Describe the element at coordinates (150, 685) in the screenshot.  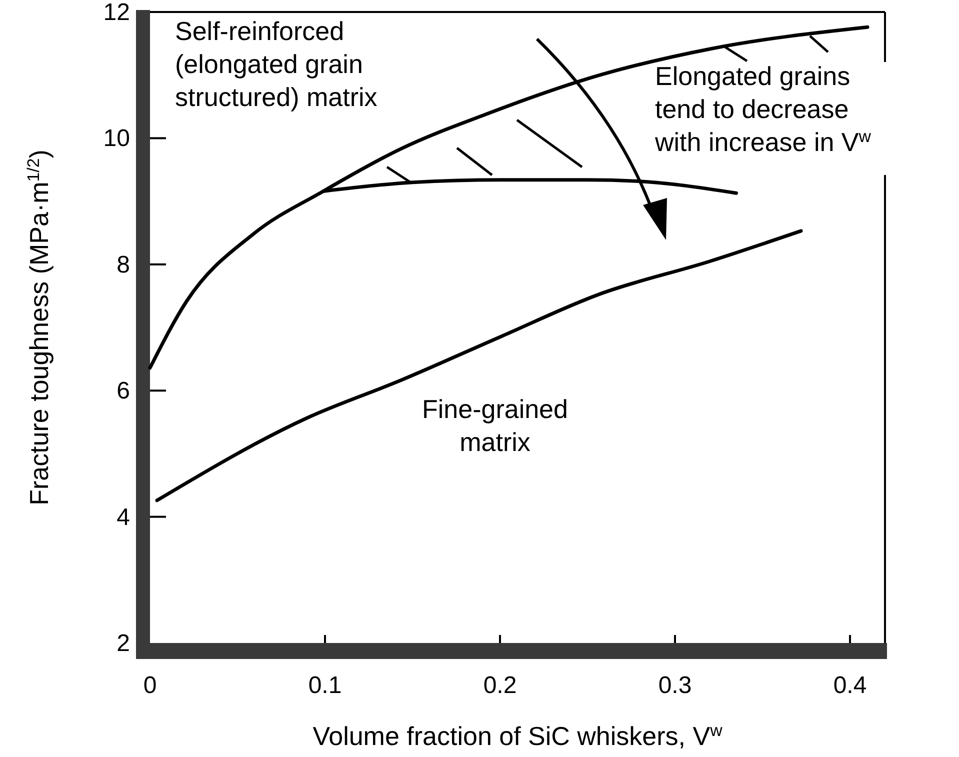
I see `x-tick-label: 0` at that location.